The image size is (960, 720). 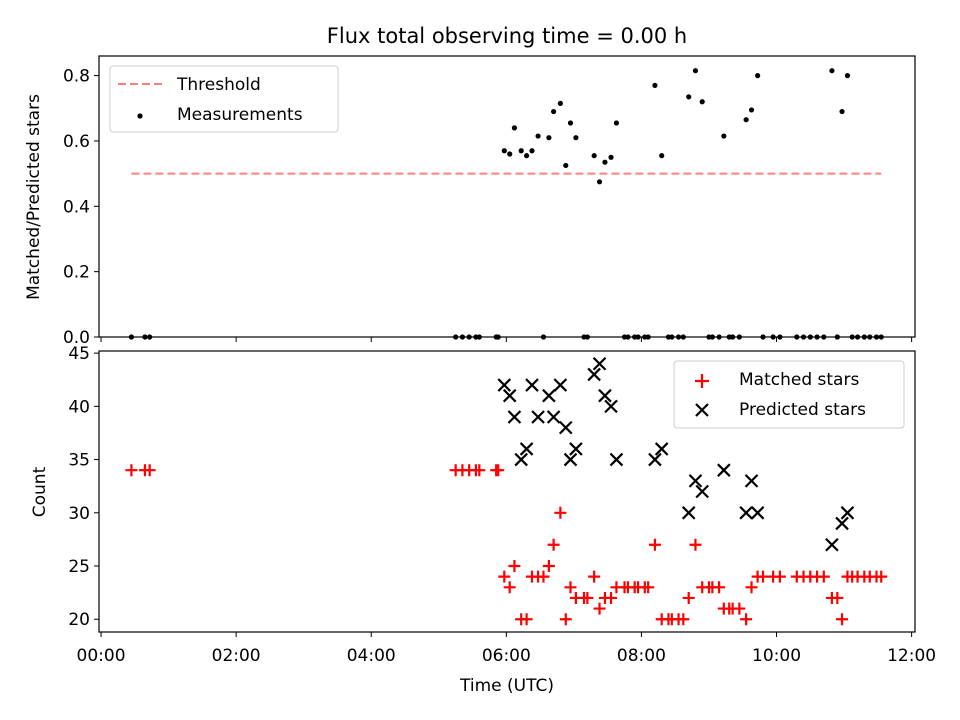 I want to click on legend-predicted-swatch, so click(x=702, y=410).